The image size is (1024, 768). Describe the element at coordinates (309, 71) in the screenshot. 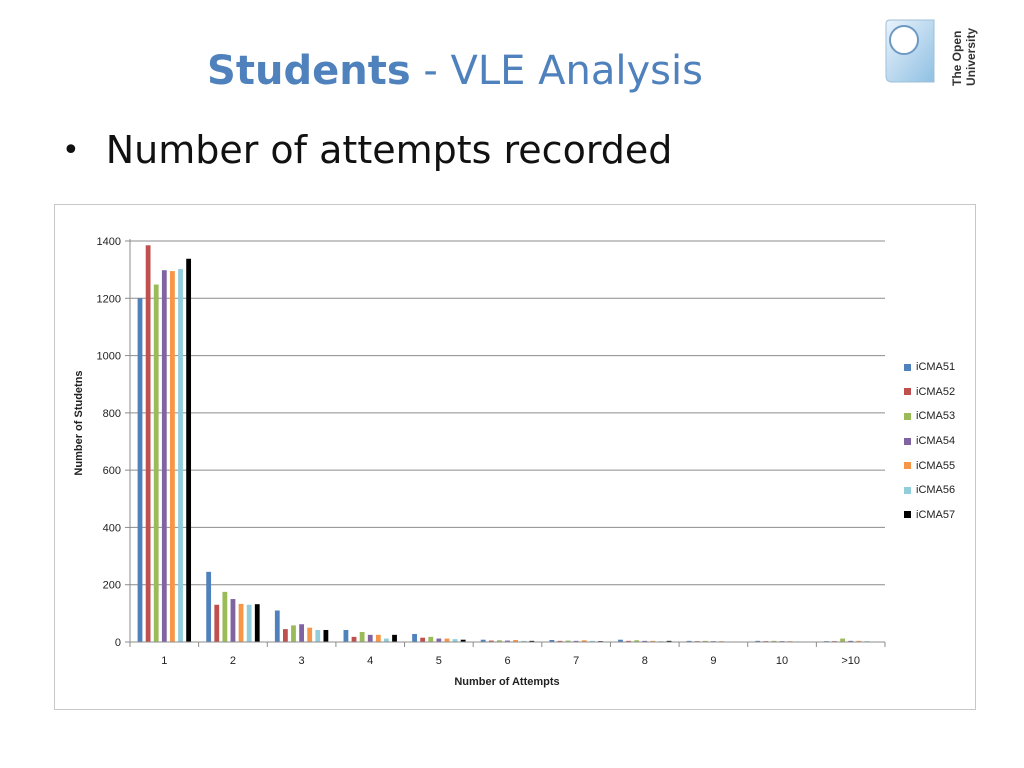

I see `slide-title-bold: Students` at that location.